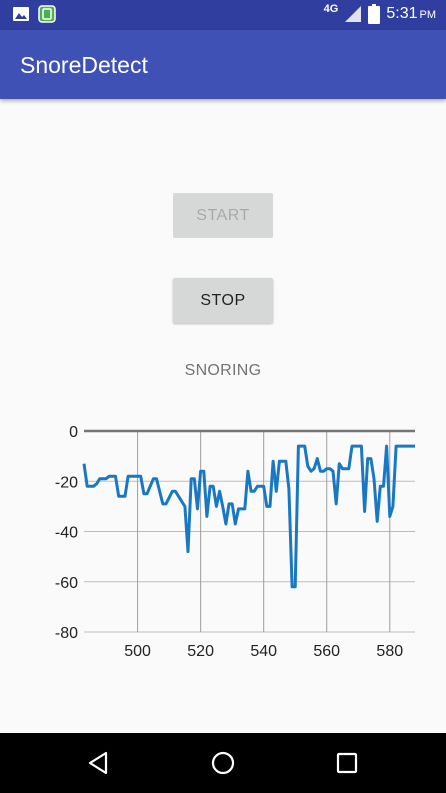 Image resolution: width=446 pixels, height=793 pixels. I want to click on x-tick-label: 580, so click(389, 651).